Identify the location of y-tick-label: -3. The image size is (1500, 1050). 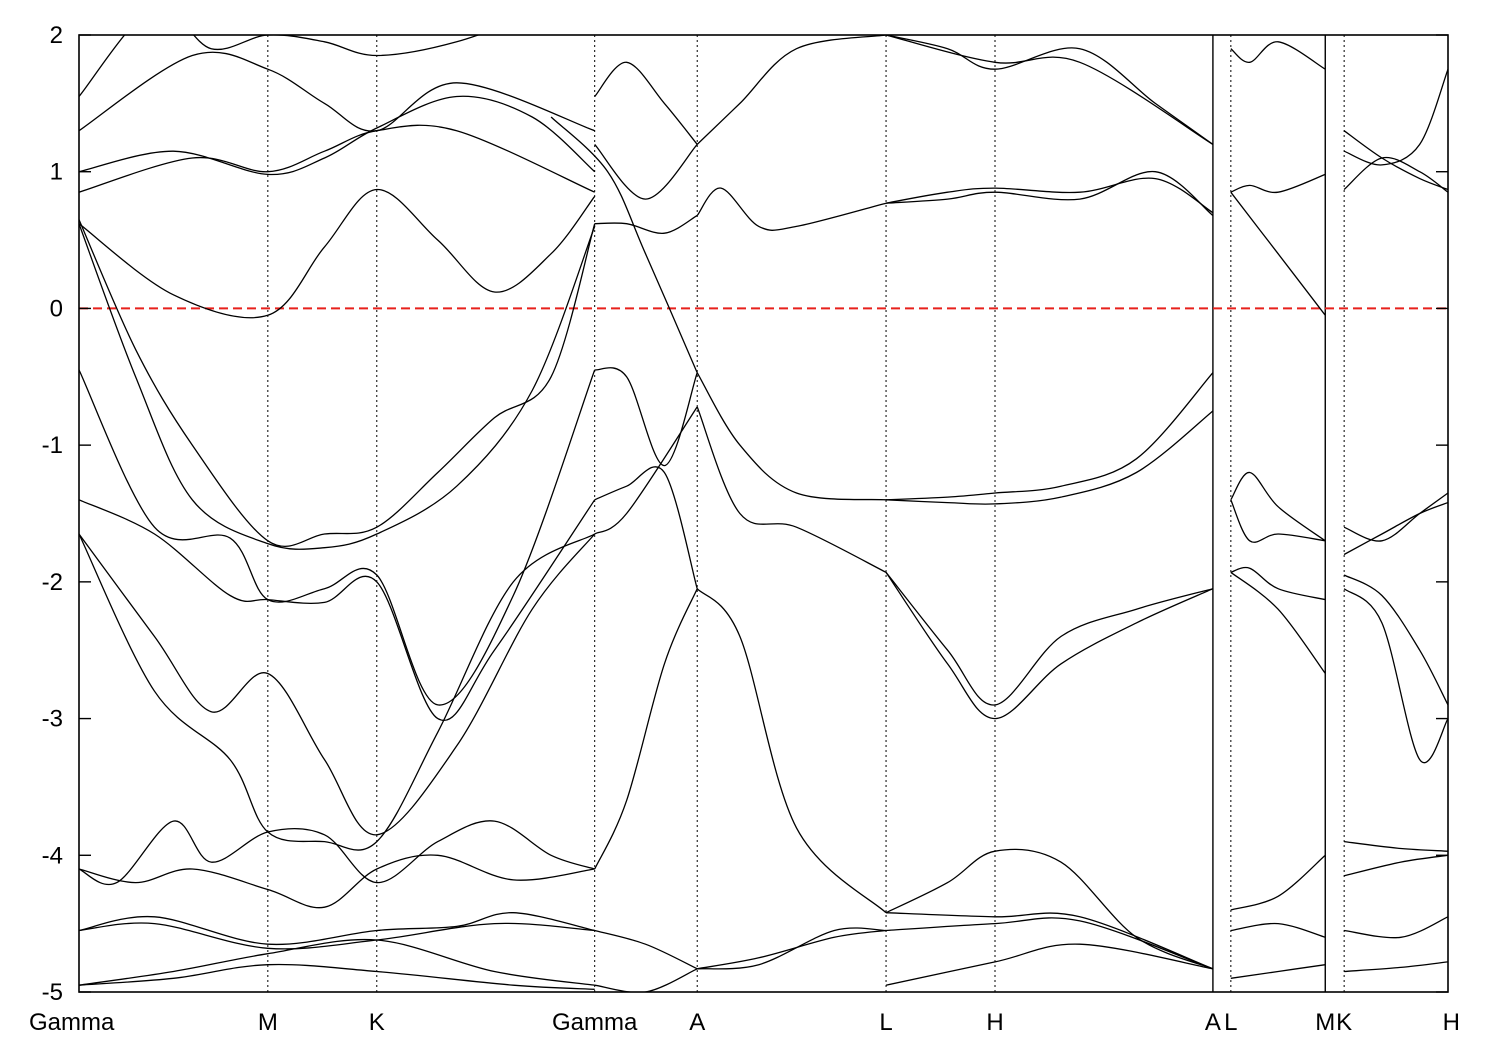
(52, 719).